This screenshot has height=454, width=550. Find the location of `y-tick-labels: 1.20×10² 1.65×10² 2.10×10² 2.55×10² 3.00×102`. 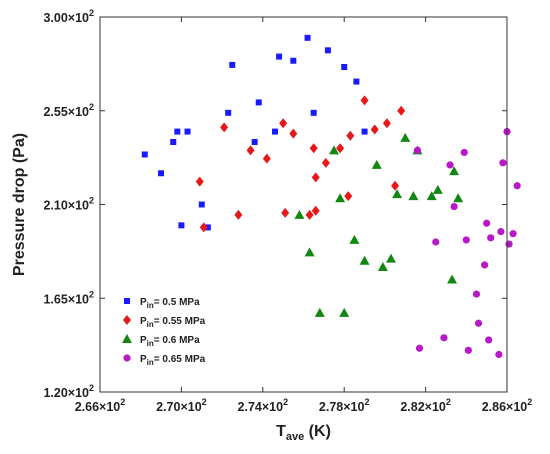

y-tick-labels: 1.20×10² 1.65×10² 2.10×10² 2.55×10² 3.00×102 is located at coordinates (68, 204).